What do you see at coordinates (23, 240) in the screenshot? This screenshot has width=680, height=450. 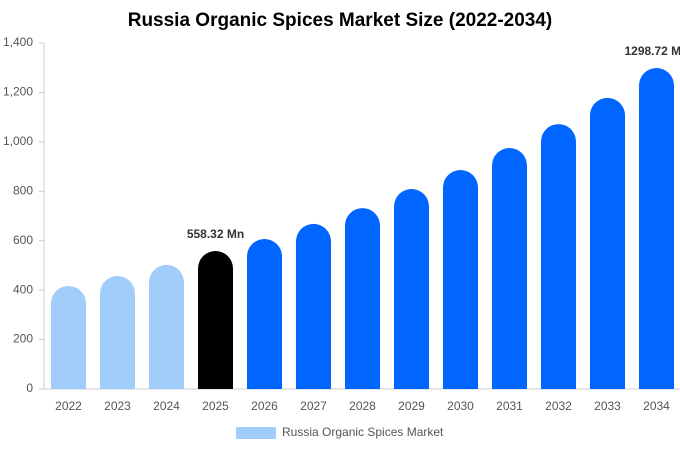 I see `y-tick-label: 600` at bounding box center [23, 240].